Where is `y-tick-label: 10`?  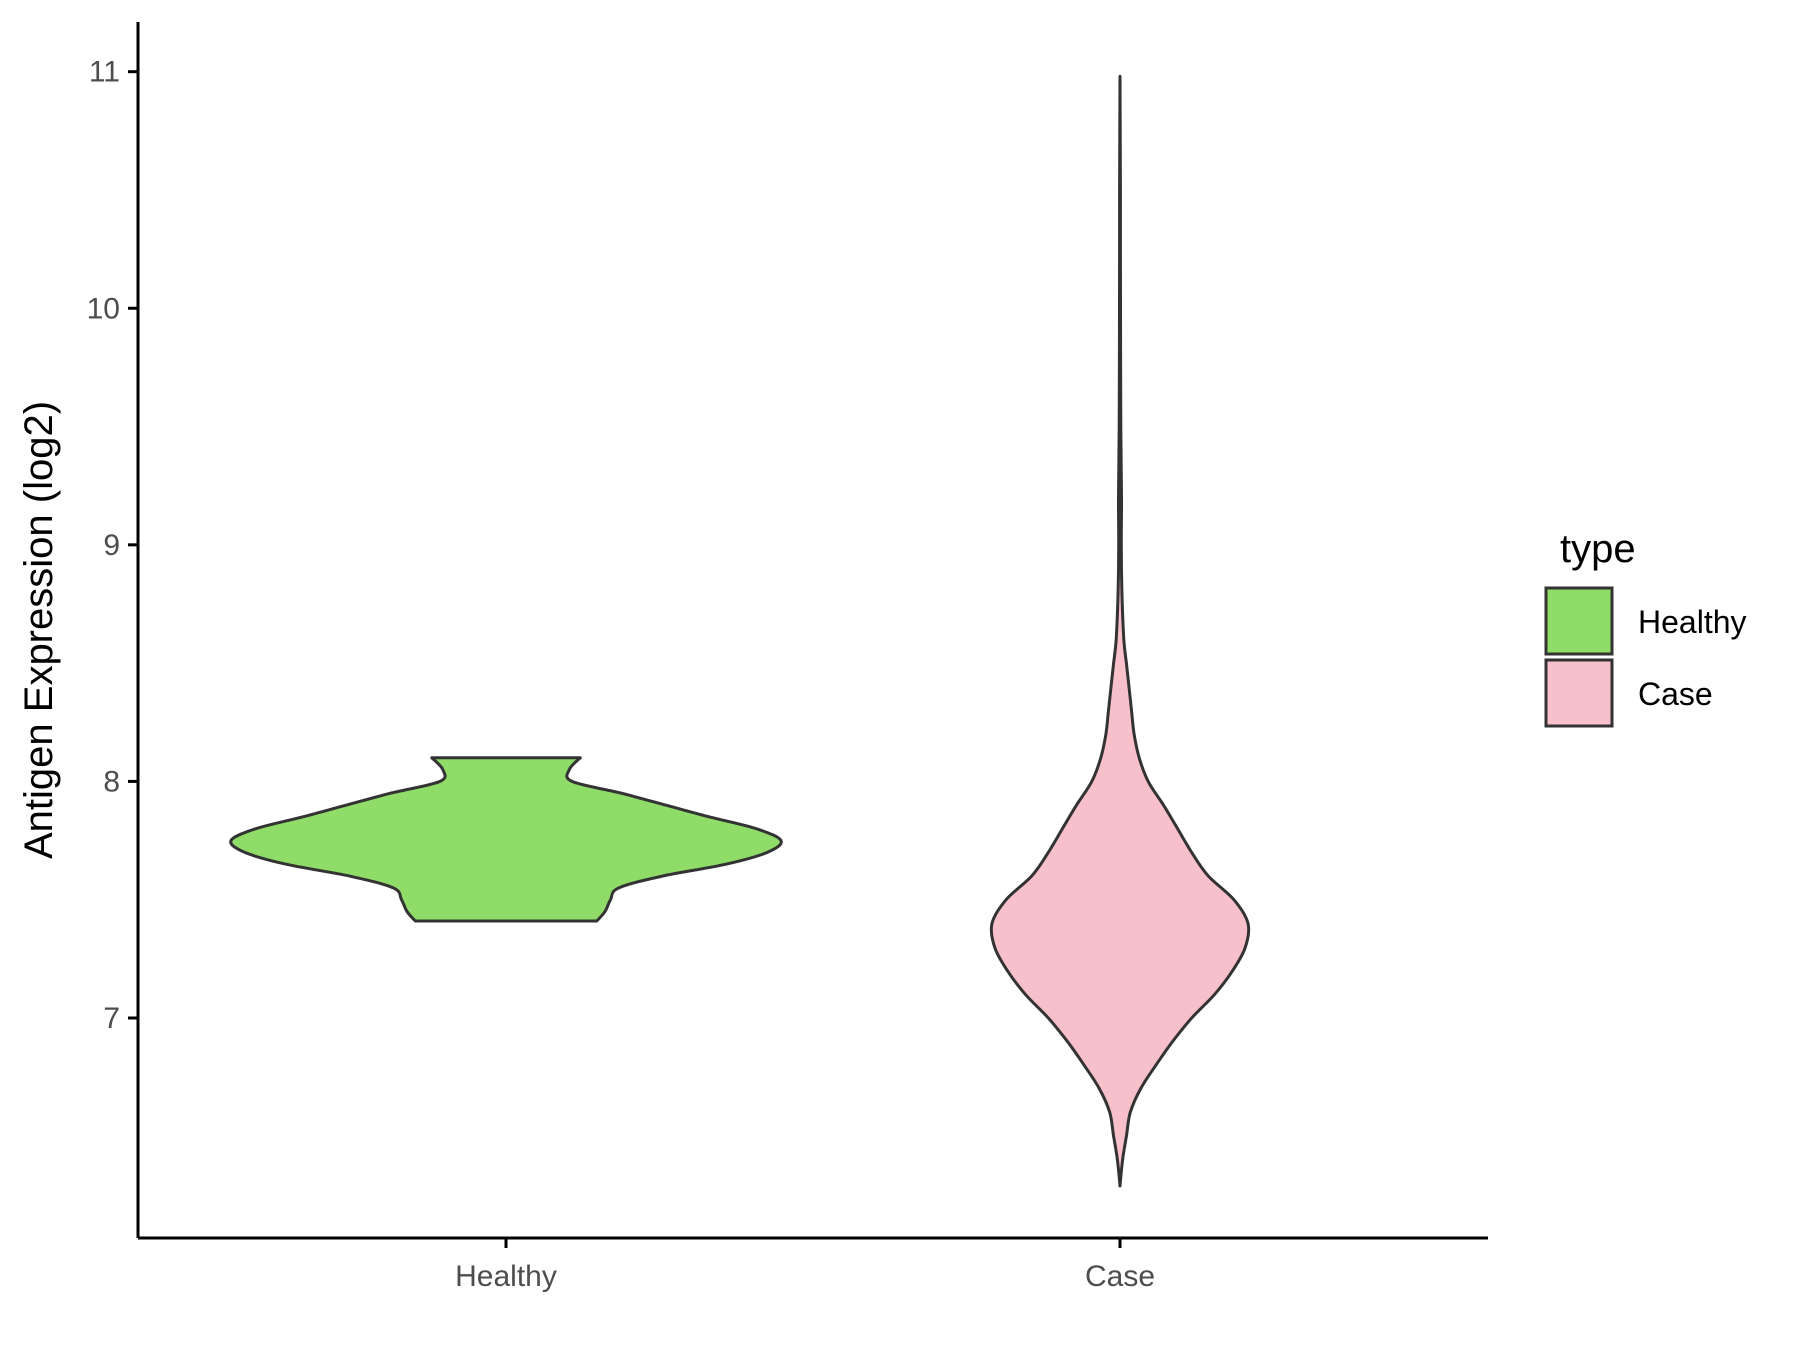
y-tick-label: 10 is located at coordinates (103, 308).